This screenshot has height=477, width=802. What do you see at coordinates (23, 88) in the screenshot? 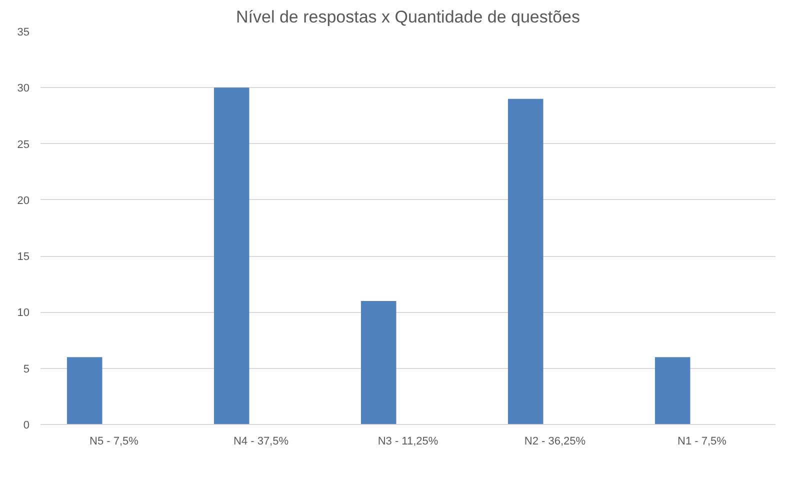
I see `y-tick-label: 30` at bounding box center [23, 88].